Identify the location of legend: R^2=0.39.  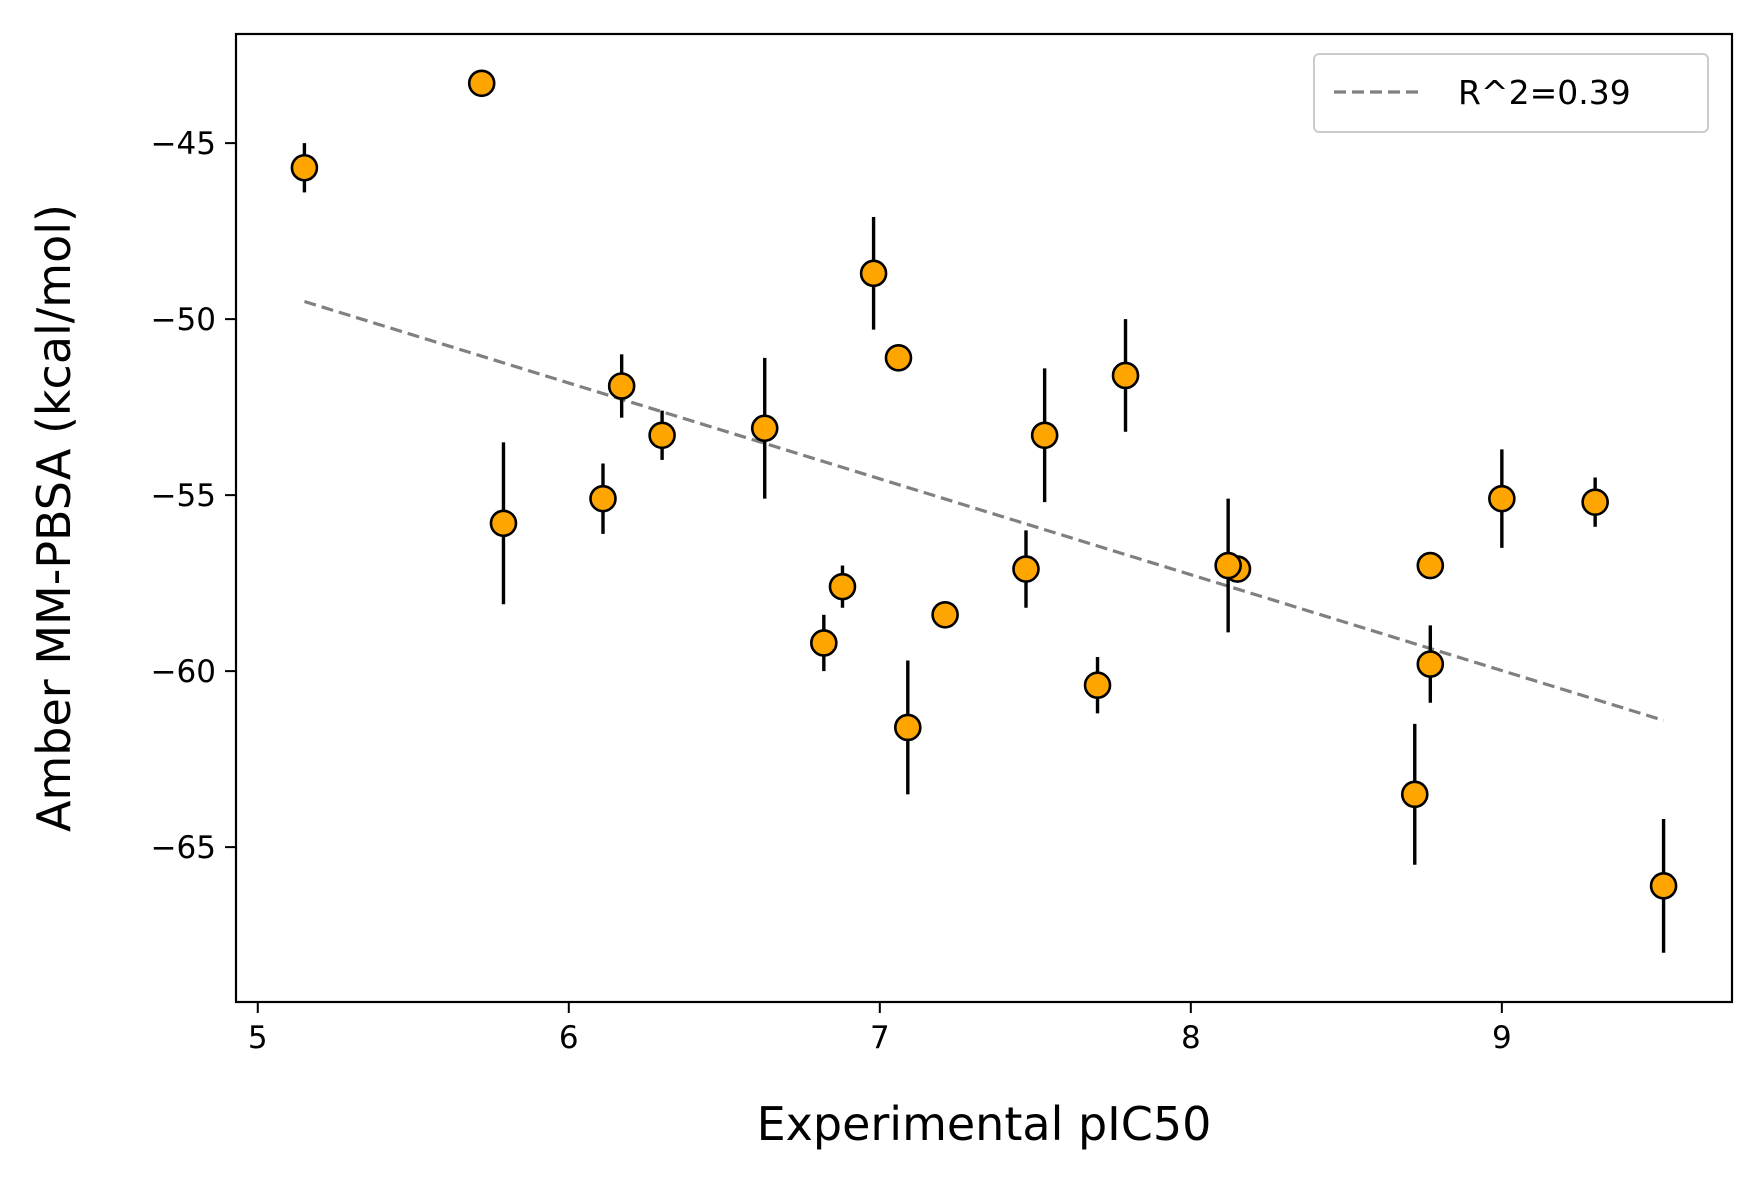
(1511, 93).